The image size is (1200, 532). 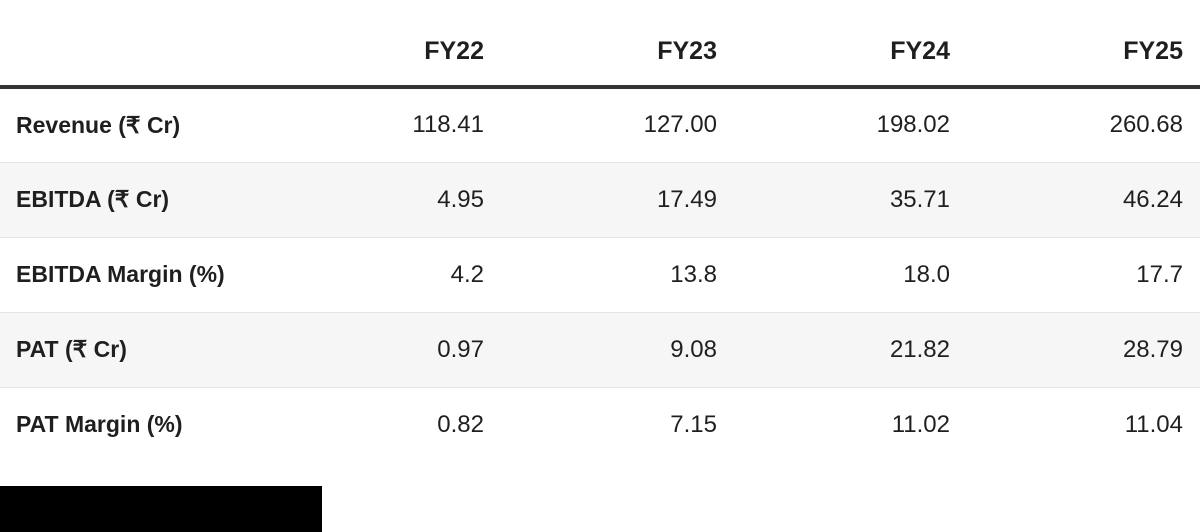 What do you see at coordinates (680, 125) in the screenshot?
I see `cell-value: 127.00` at bounding box center [680, 125].